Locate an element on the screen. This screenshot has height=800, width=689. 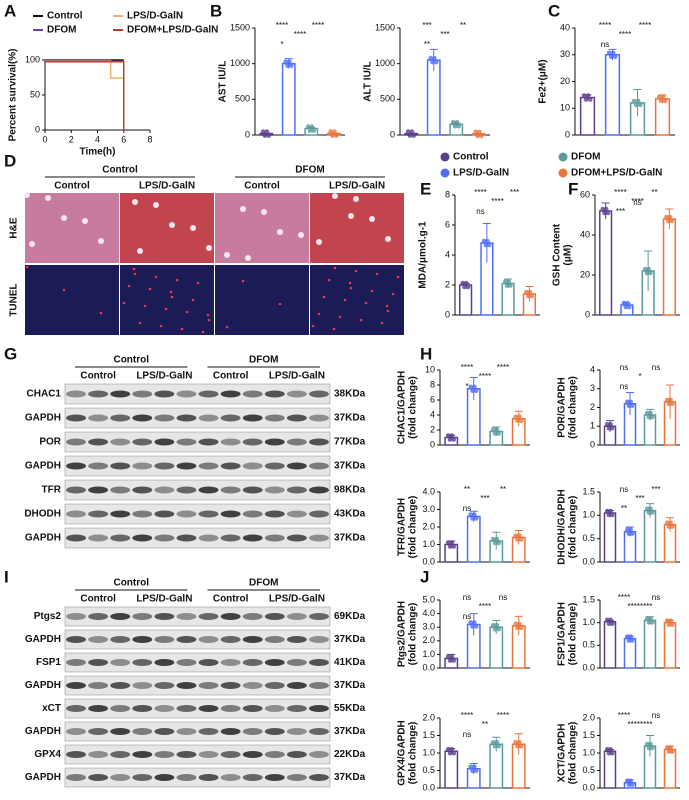
size-label: 37KDa is located at coordinates (350, 777).